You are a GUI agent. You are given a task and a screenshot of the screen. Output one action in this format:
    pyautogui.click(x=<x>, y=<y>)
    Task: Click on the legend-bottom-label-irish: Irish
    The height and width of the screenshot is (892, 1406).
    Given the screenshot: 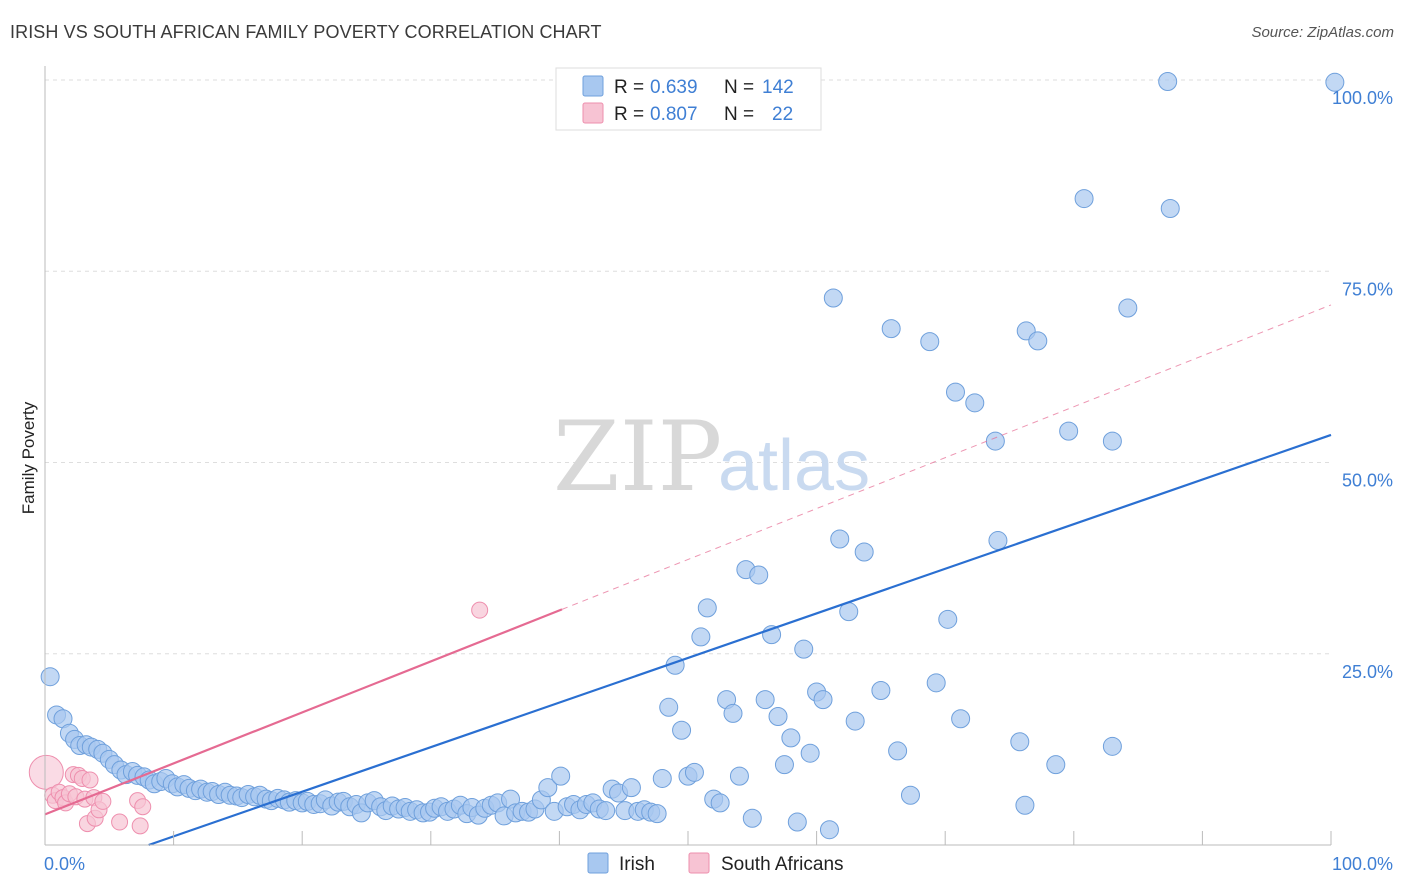 What is the action you would take?
    pyautogui.click(x=637, y=864)
    